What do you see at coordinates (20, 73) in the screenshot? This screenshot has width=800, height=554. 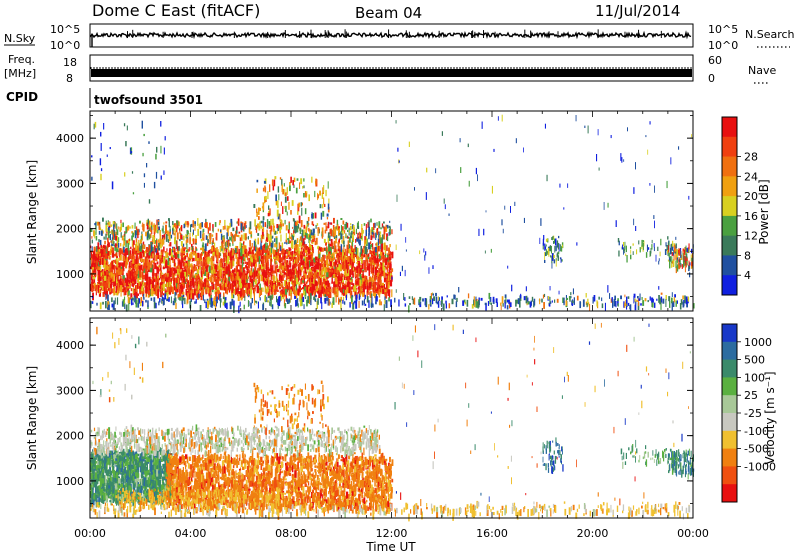 I see `freq-unit: [MHz]` at bounding box center [20, 73].